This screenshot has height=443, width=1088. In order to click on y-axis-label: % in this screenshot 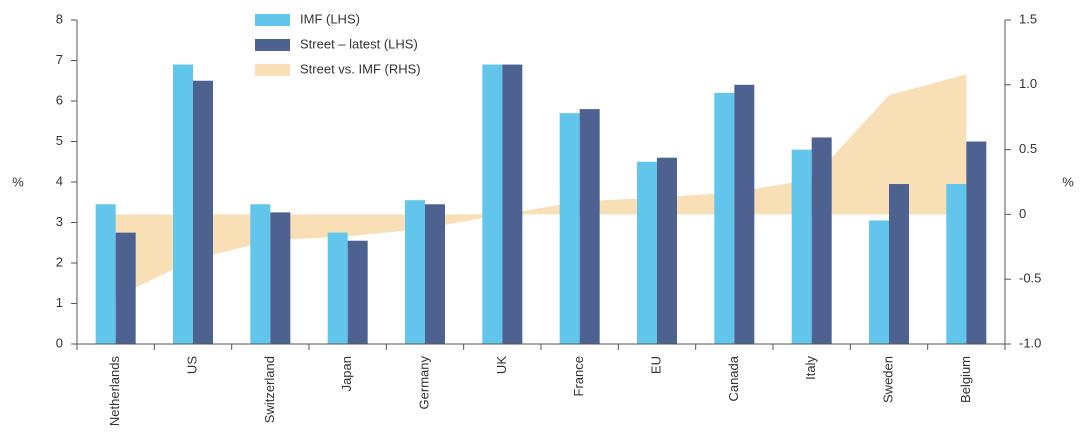, I will do `click(18, 181)`.